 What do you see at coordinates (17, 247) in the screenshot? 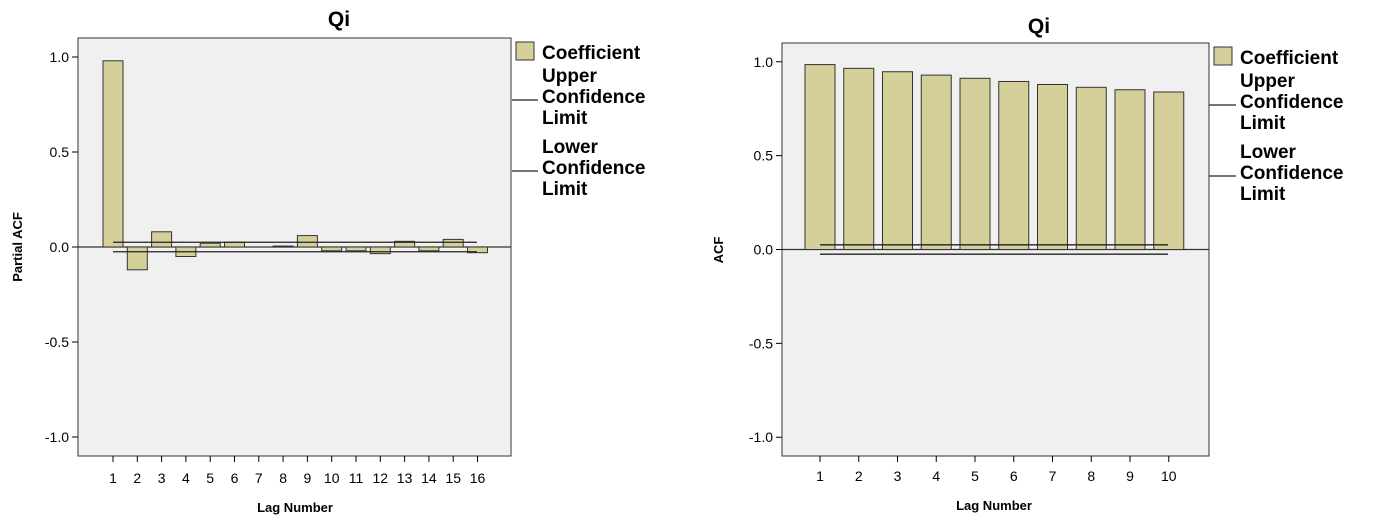
I see `y-axis-label: Partial ACF` at bounding box center [17, 247].